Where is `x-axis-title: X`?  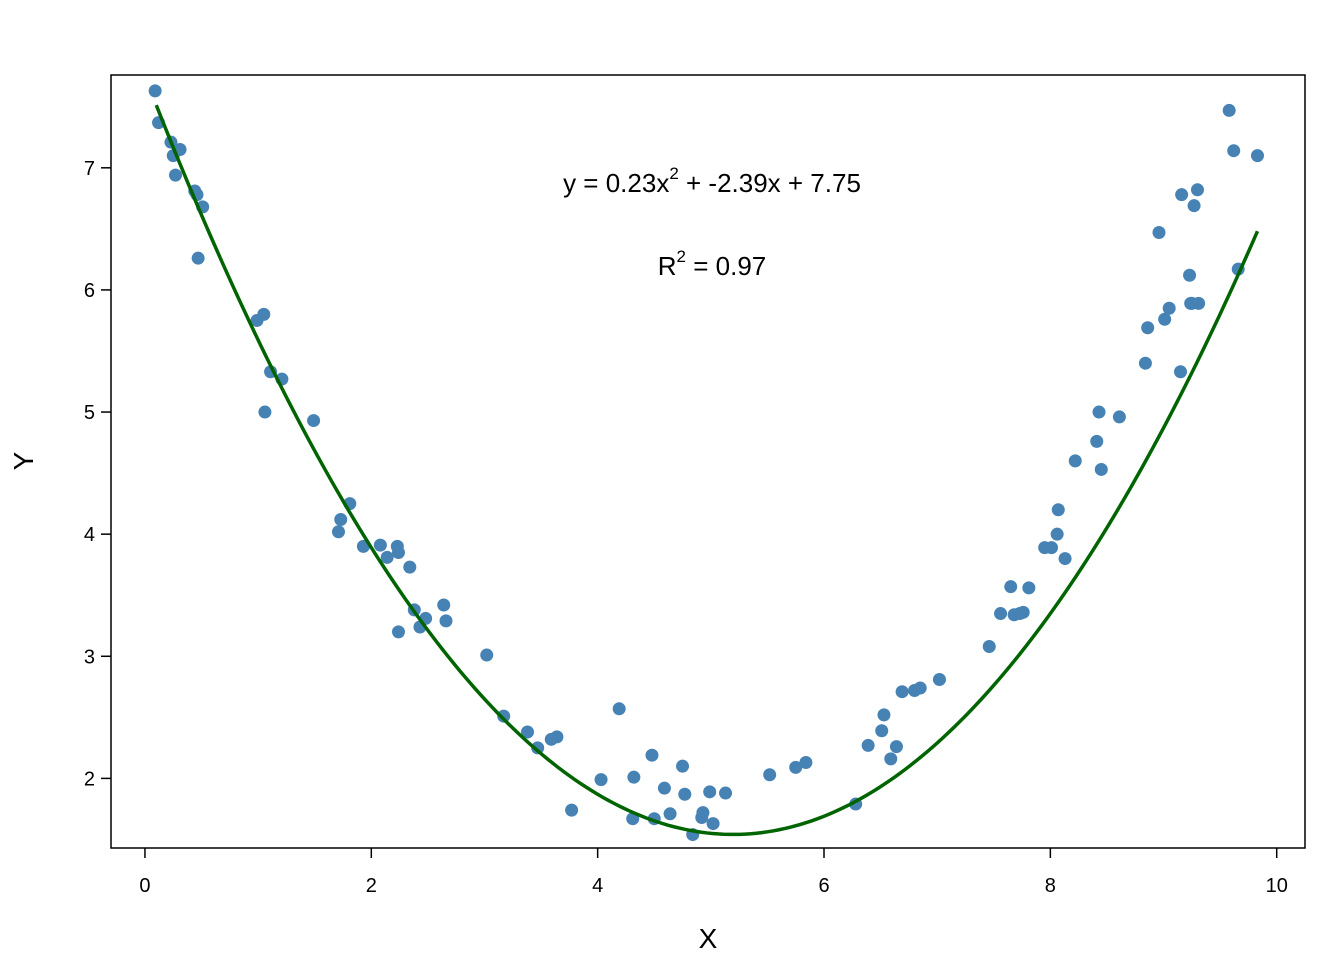 x-axis-title: X is located at coordinates (708, 938).